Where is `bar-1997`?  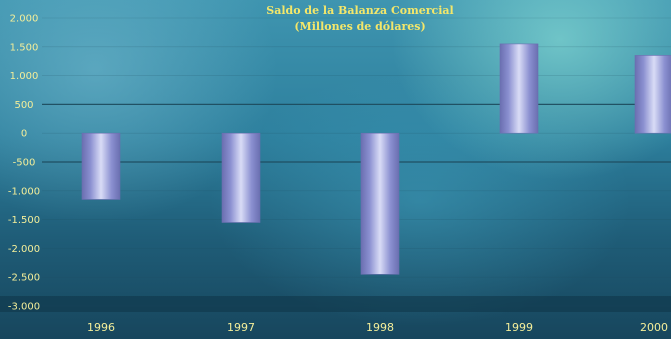 bar-1997 is located at coordinates (241, 177).